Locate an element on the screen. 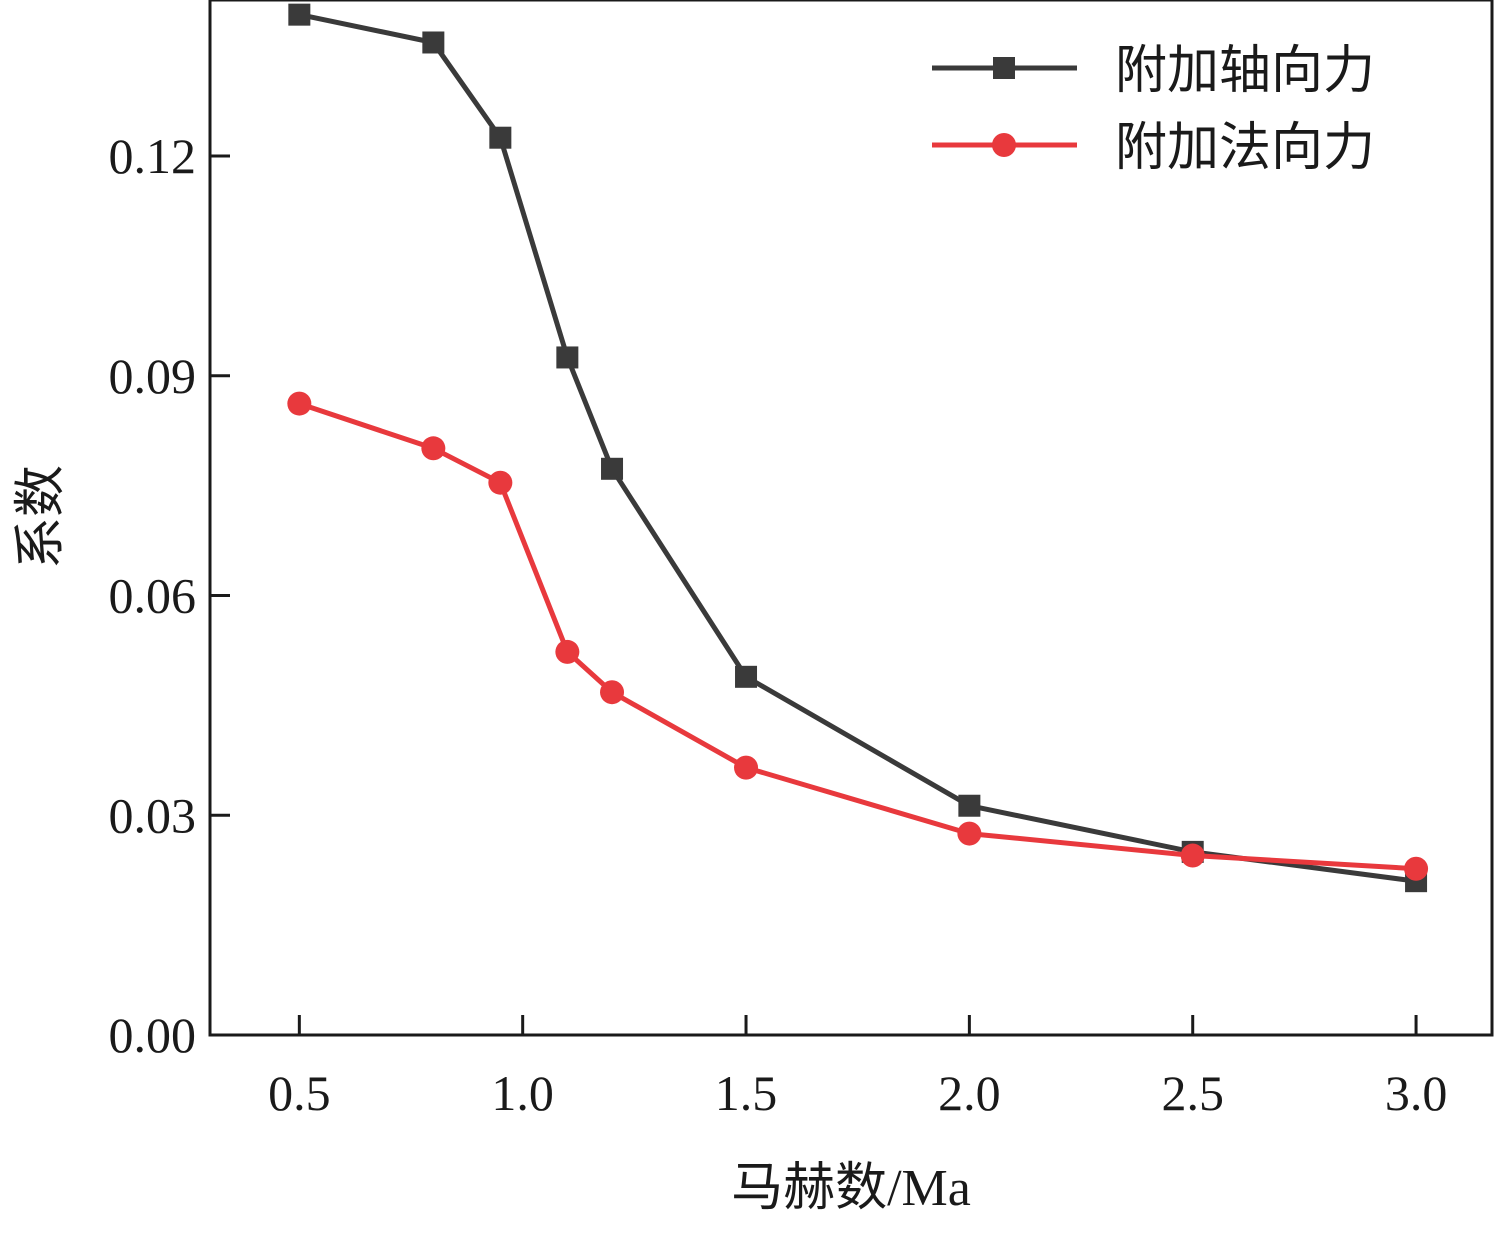 The width and height of the screenshot is (1498, 1235). y-axis-title: 系数 is located at coordinates (41, 517).